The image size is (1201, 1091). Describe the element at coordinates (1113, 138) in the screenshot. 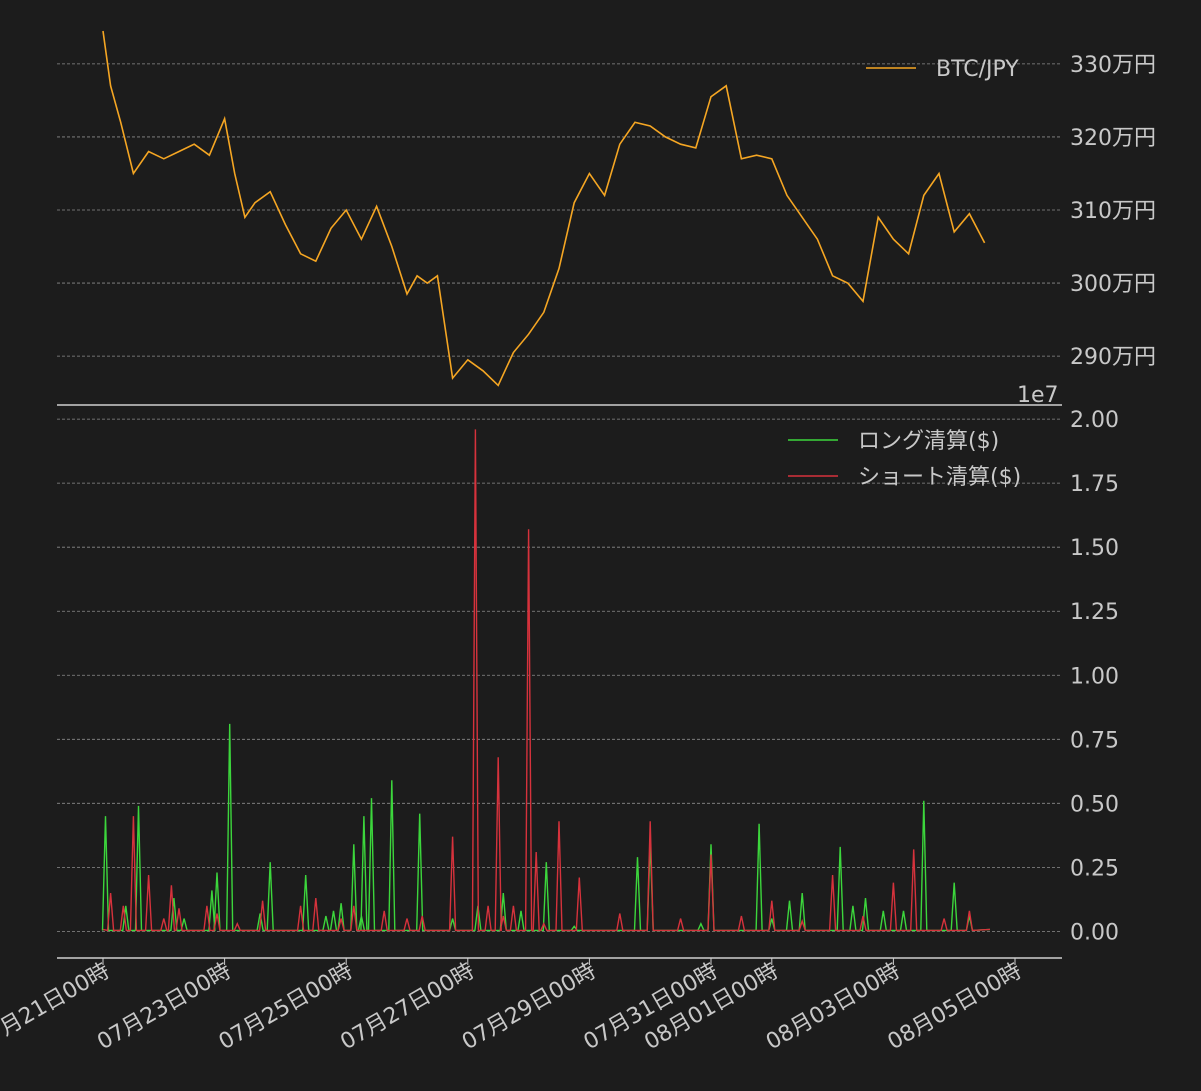

I see `price-y-tick-label: 320万円` at that location.